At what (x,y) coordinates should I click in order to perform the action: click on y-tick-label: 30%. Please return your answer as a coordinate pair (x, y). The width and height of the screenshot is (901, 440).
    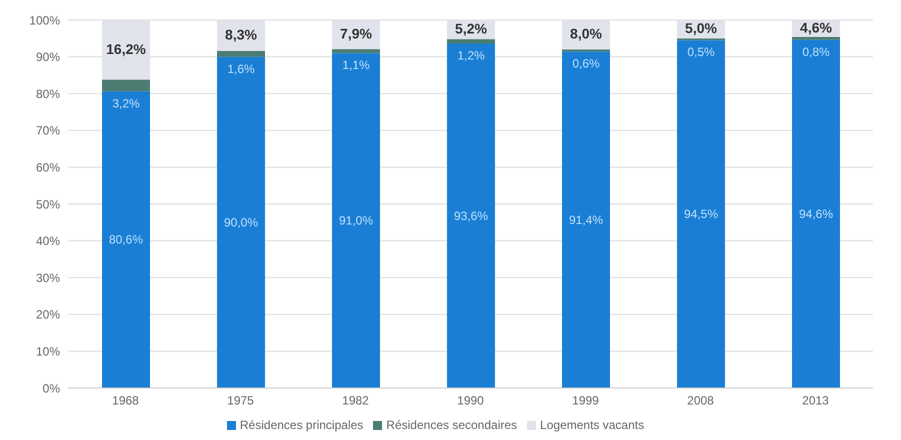
    Looking at the image, I should click on (48, 277).